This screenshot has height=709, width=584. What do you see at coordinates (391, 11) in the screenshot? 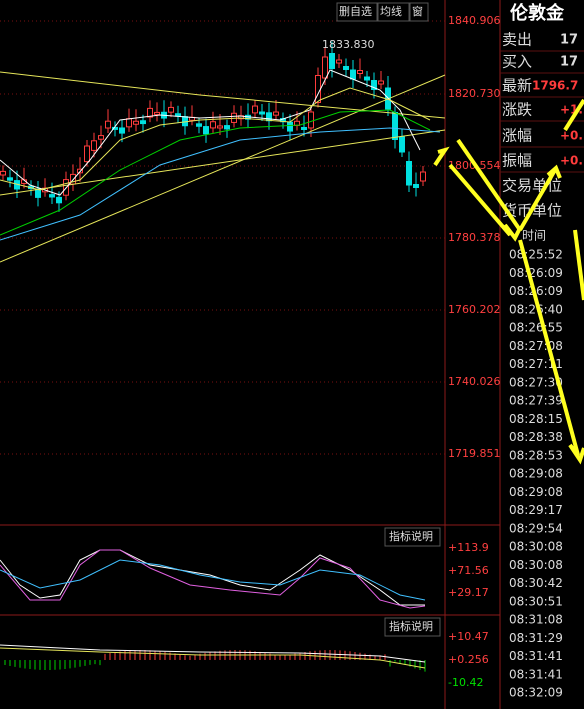
I see `toolbar-button-label: 均线` at bounding box center [391, 11].